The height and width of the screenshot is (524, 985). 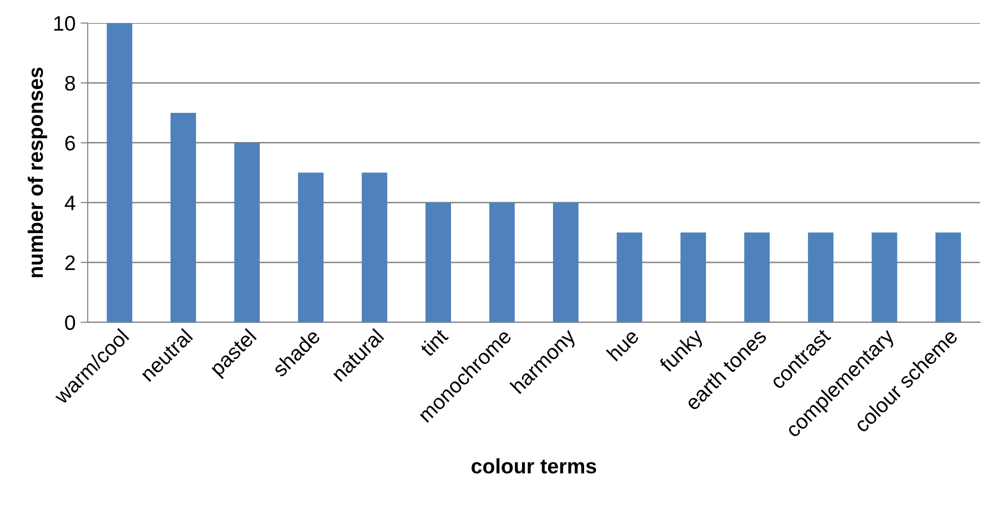 What do you see at coordinates (70, 83) in the screenshot?
I see `y-tick-label: 8` at bounding box center [70, 83].